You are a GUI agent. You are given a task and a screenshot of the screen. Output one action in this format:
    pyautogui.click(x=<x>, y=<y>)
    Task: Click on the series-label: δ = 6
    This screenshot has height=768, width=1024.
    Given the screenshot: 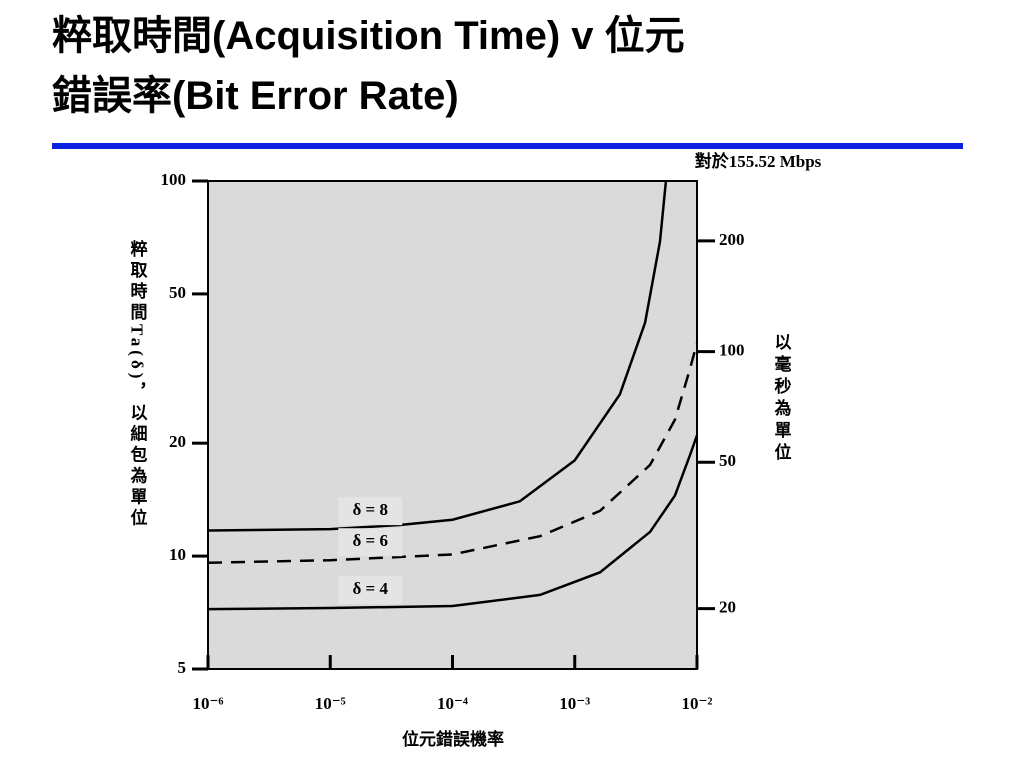 What is the action you would take?
    pyautogui.click(x=370, y=540)
    